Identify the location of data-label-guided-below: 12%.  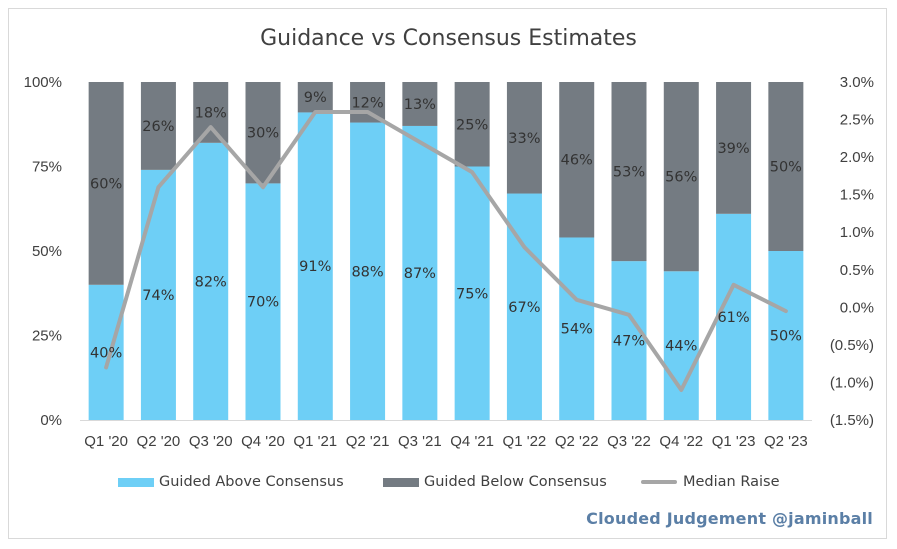
(367, 103).